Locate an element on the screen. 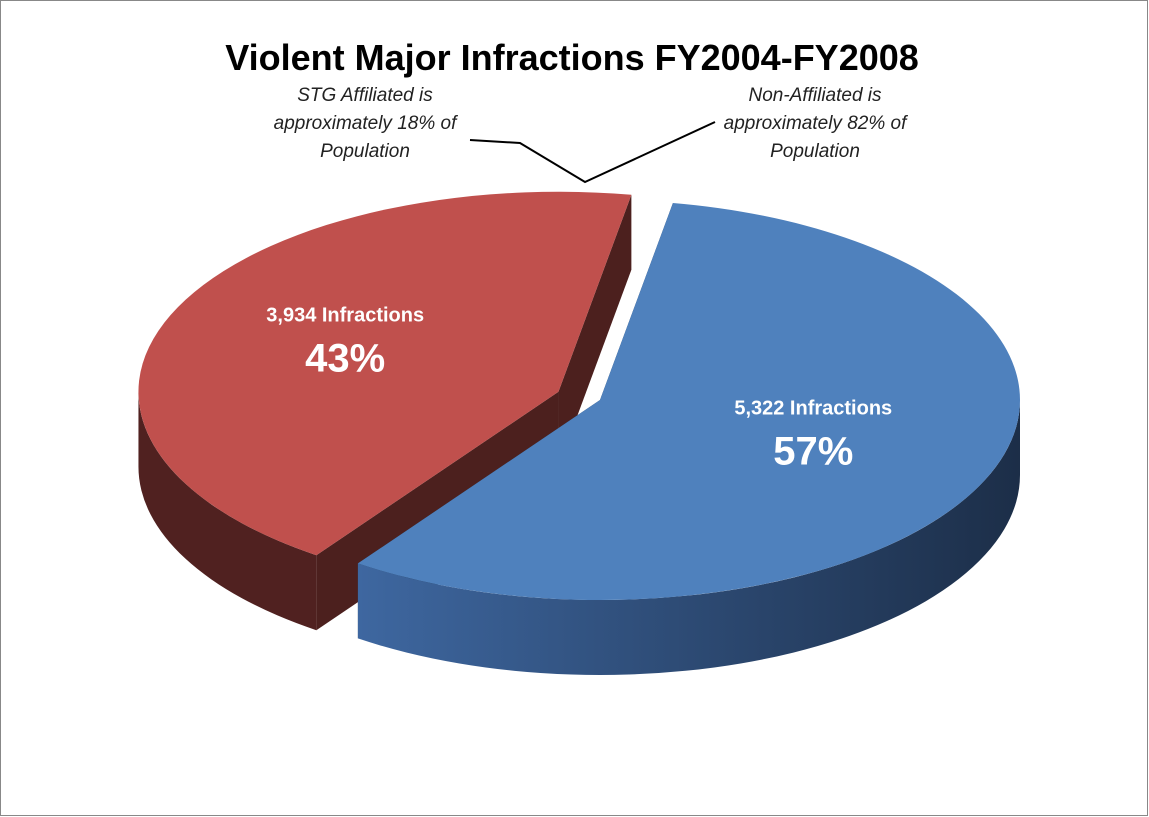 The height and width of the screenshot is (817, 1149). value-label: 57% is located at coordinates (813, 451).